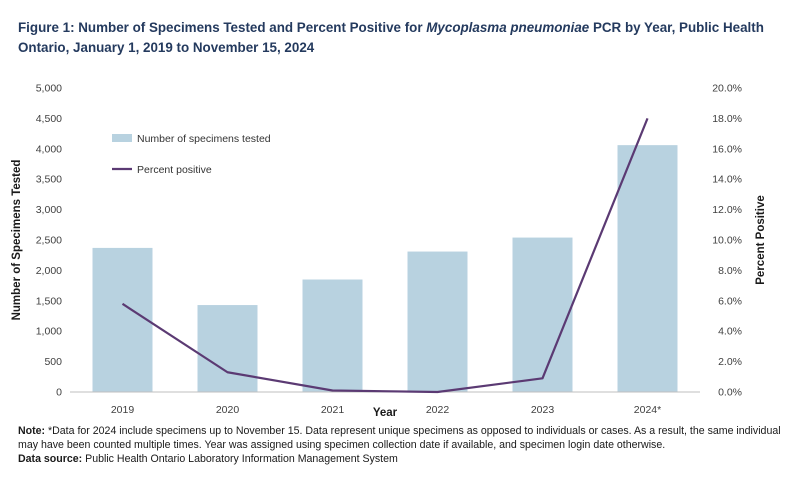  What do you see at coordinates (174, 170) in the screenshot?
I see `legend-label-percent: Percent positive` at bounding box center [174, 170].